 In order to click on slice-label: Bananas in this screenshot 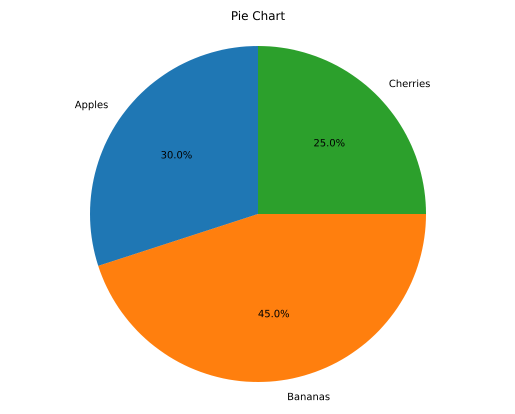, I will do `click(309, 396)`.